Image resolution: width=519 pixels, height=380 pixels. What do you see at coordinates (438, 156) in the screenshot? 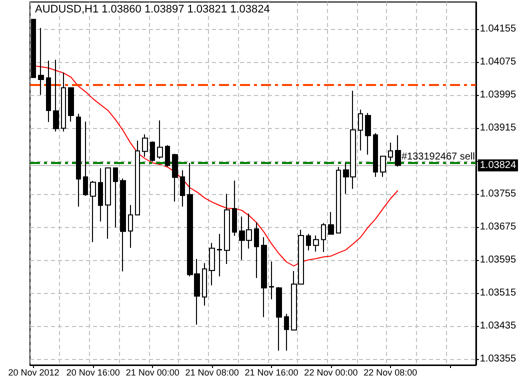
I see `ref-line-label: #133192467 sell` at bounding box center [438, 156].